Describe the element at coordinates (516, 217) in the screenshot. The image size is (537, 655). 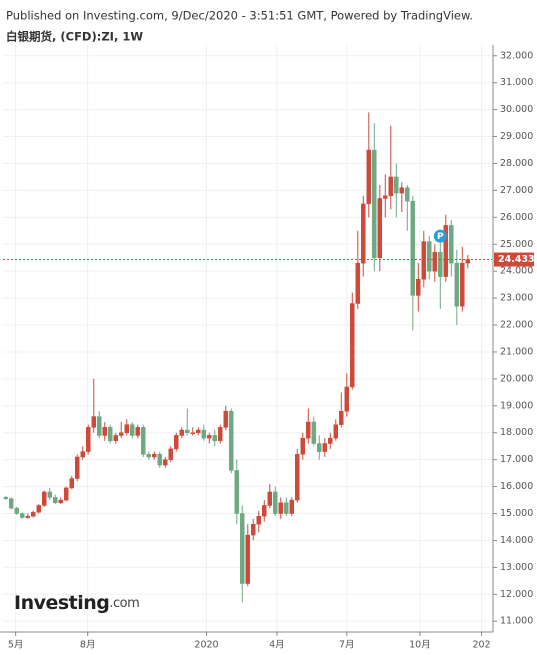
I see `y-tick-label: 26.000` at that location.